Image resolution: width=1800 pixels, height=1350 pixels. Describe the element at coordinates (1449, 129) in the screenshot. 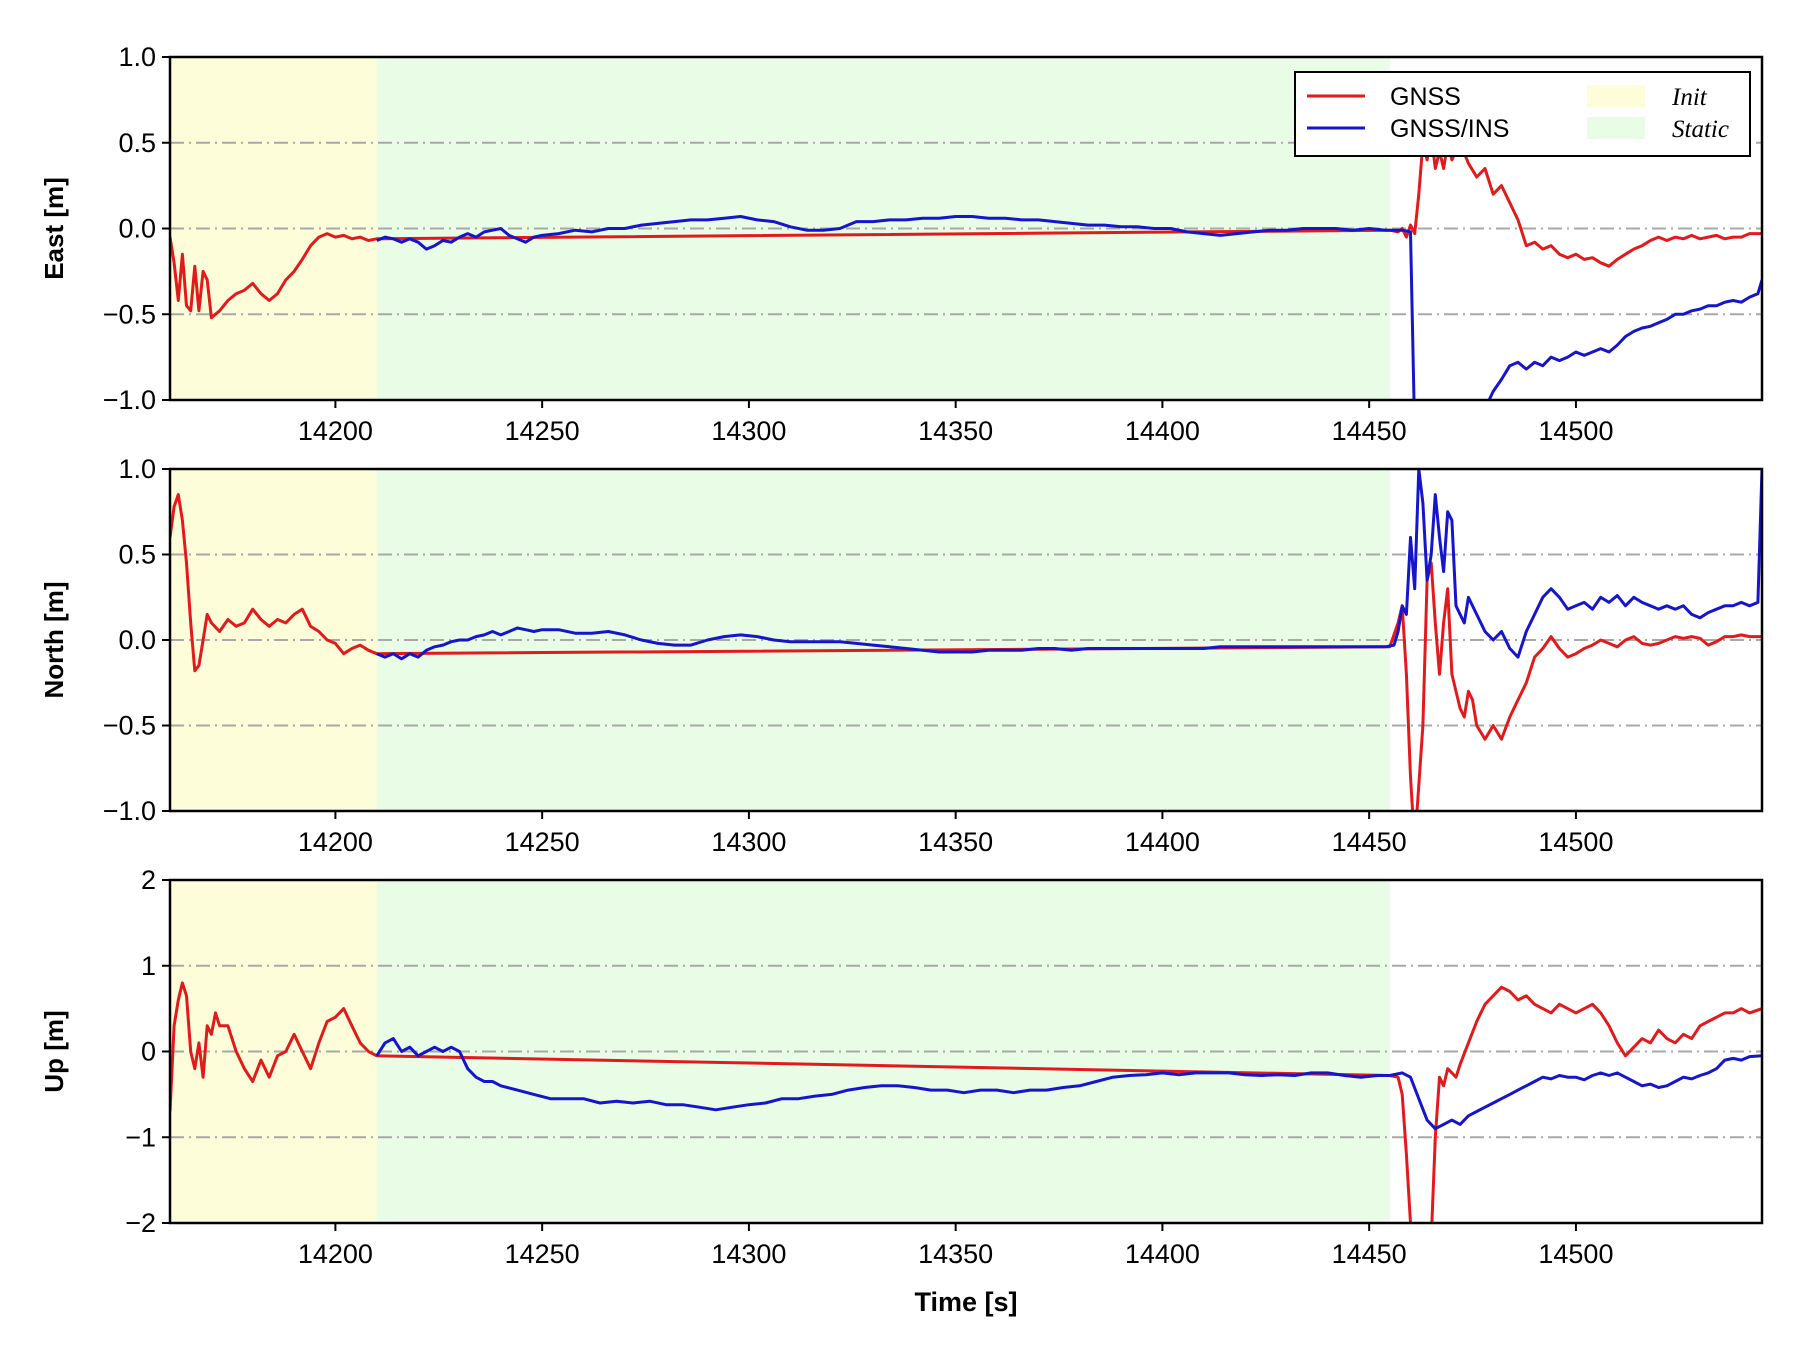

I see `legend-label: GNSS/INS` at that location.